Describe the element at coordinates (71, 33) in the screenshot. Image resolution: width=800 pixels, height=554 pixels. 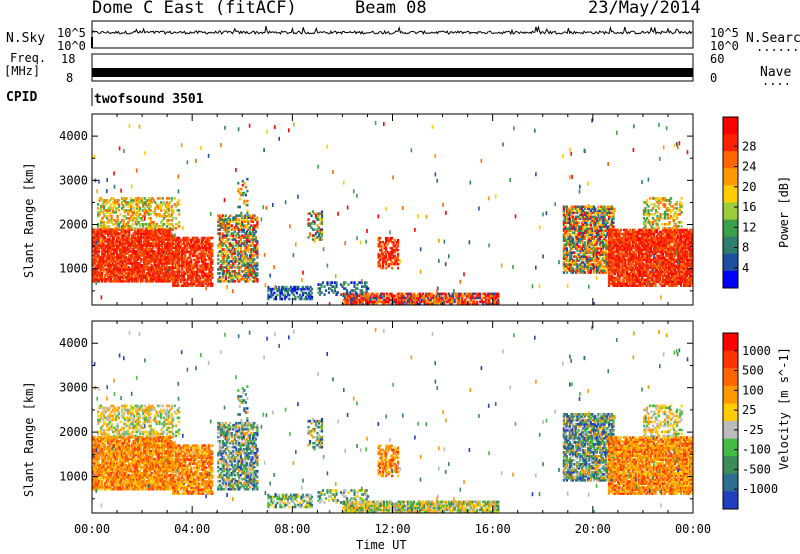
I see `nsky-tick-top-left: 10^5` at that location.